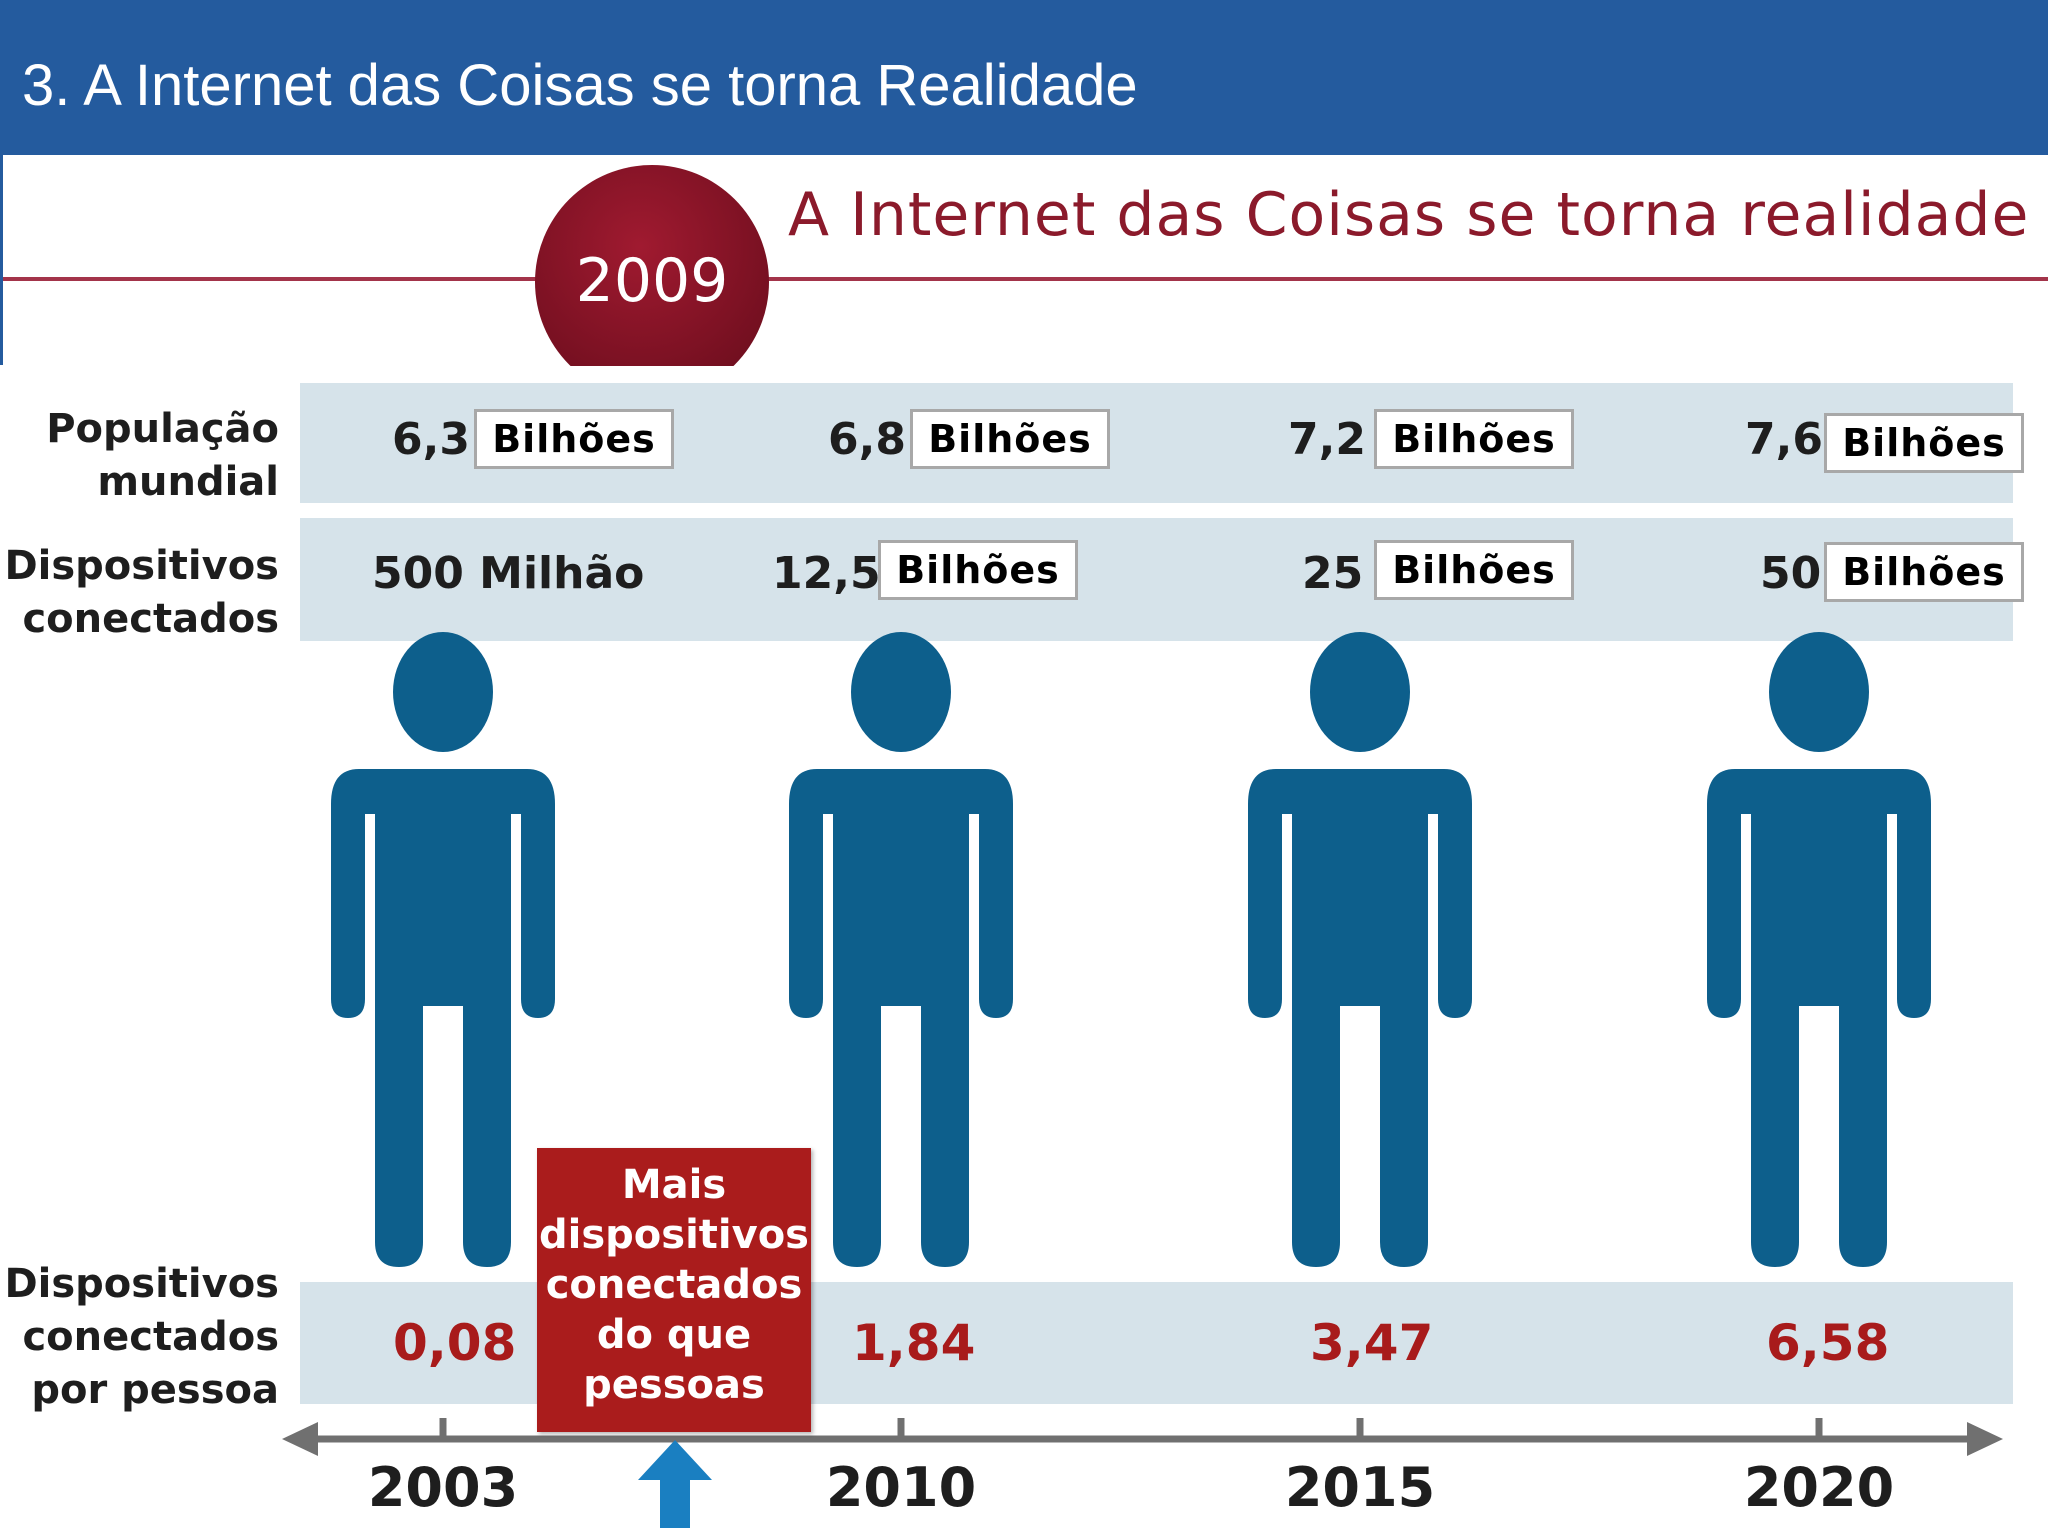 This screenshot has width=2048, height=1536. What do you see at coordinates (1409, 215) in the screenshot?
I see `infographic-title: A Internet das Coisas se torna realidade` at bounding box center [1409, 215].